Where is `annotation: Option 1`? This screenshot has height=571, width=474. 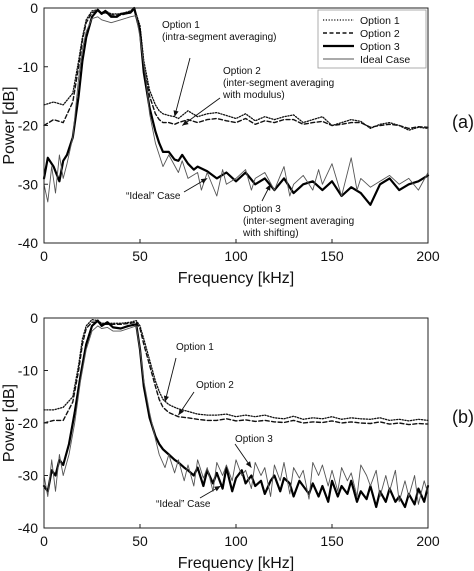
annotation: Option 1 is located at coordinates (188, 372).